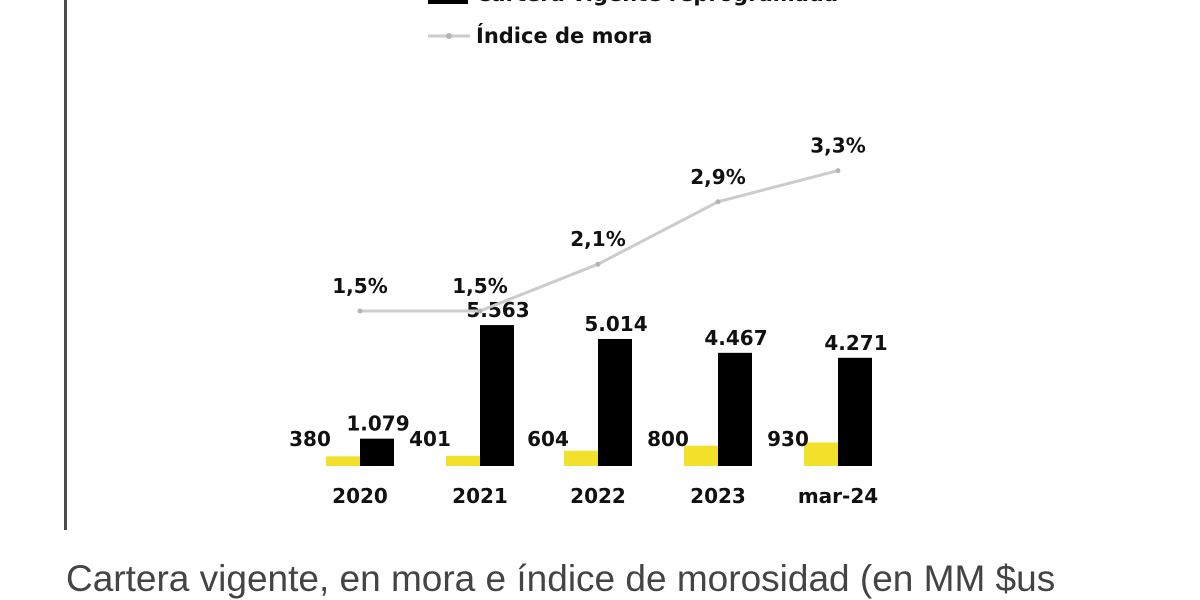 Image resolution: width=1200 pixels, height=600 pixels. Describe the element at coordinates (788, 439) in the screenshot. I see `data-label-yellow: 930` at that location.